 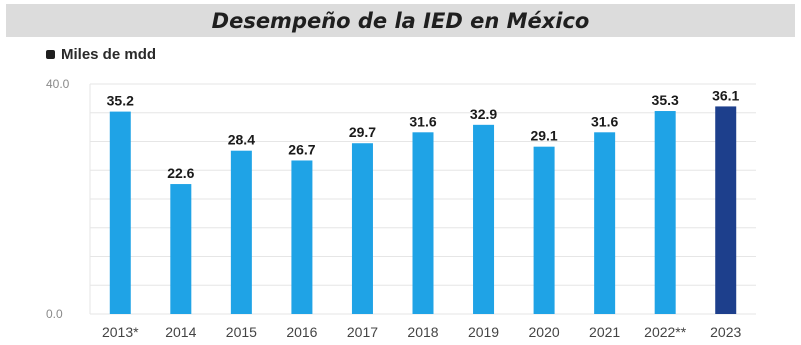 What do you see at coordinates (241, 140) in the screenshot?
I see `data-label: 28.4` at bounding box center [241, 140].